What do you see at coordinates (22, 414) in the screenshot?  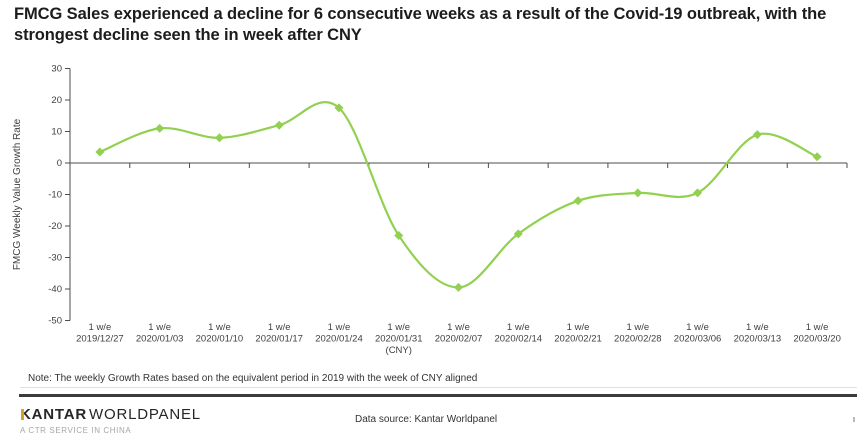 I see `kantar-logo-gold-bar` at bounding box center [22, 414].